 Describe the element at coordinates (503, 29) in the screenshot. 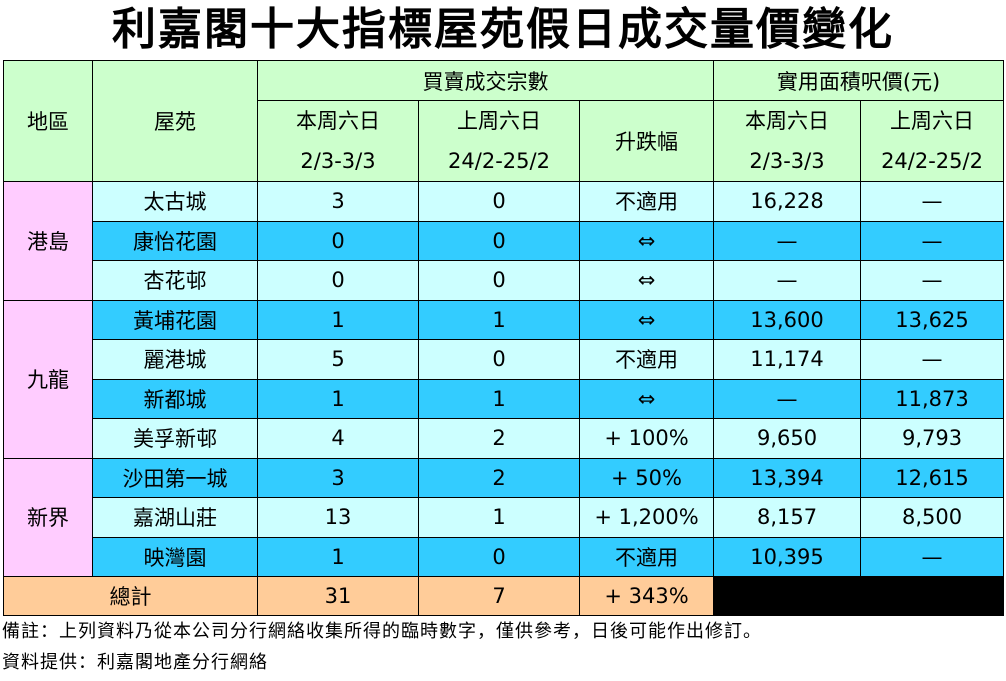

I see `title: 利嘉閣十大指標屋苑假日成交量價變化` at that location.